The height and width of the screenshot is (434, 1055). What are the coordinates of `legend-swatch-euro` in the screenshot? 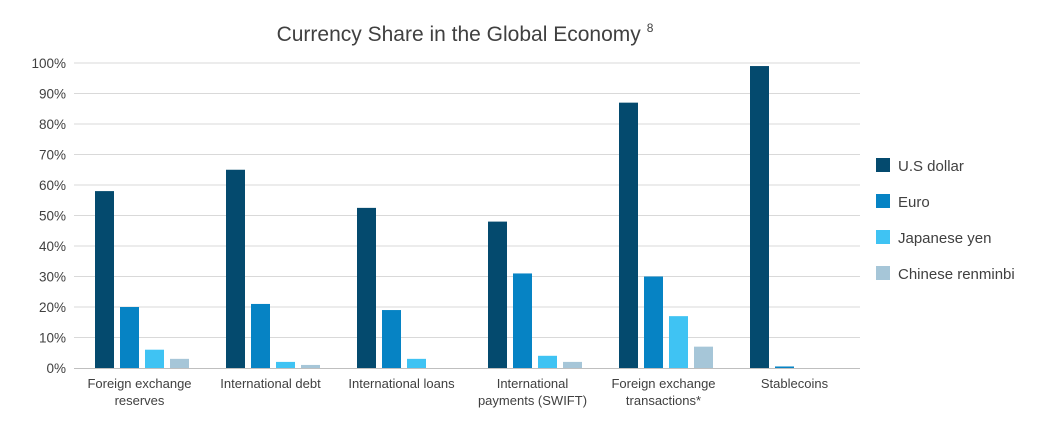 It's located at (883, 201).